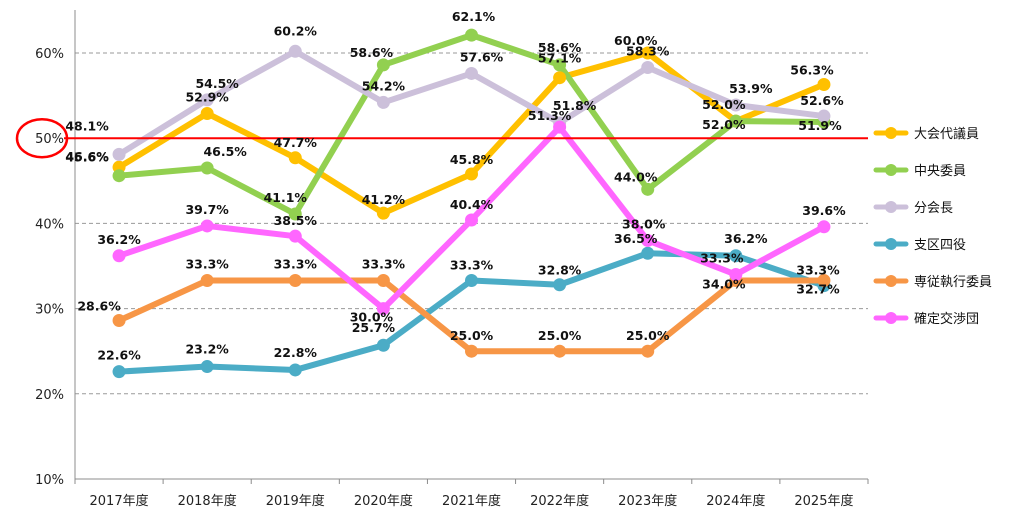 This screenshot has height=527, width=1024. Describe the element at coordinates (49, 480) in the screenshot. I see `y-tick-label: 10%` at that location.